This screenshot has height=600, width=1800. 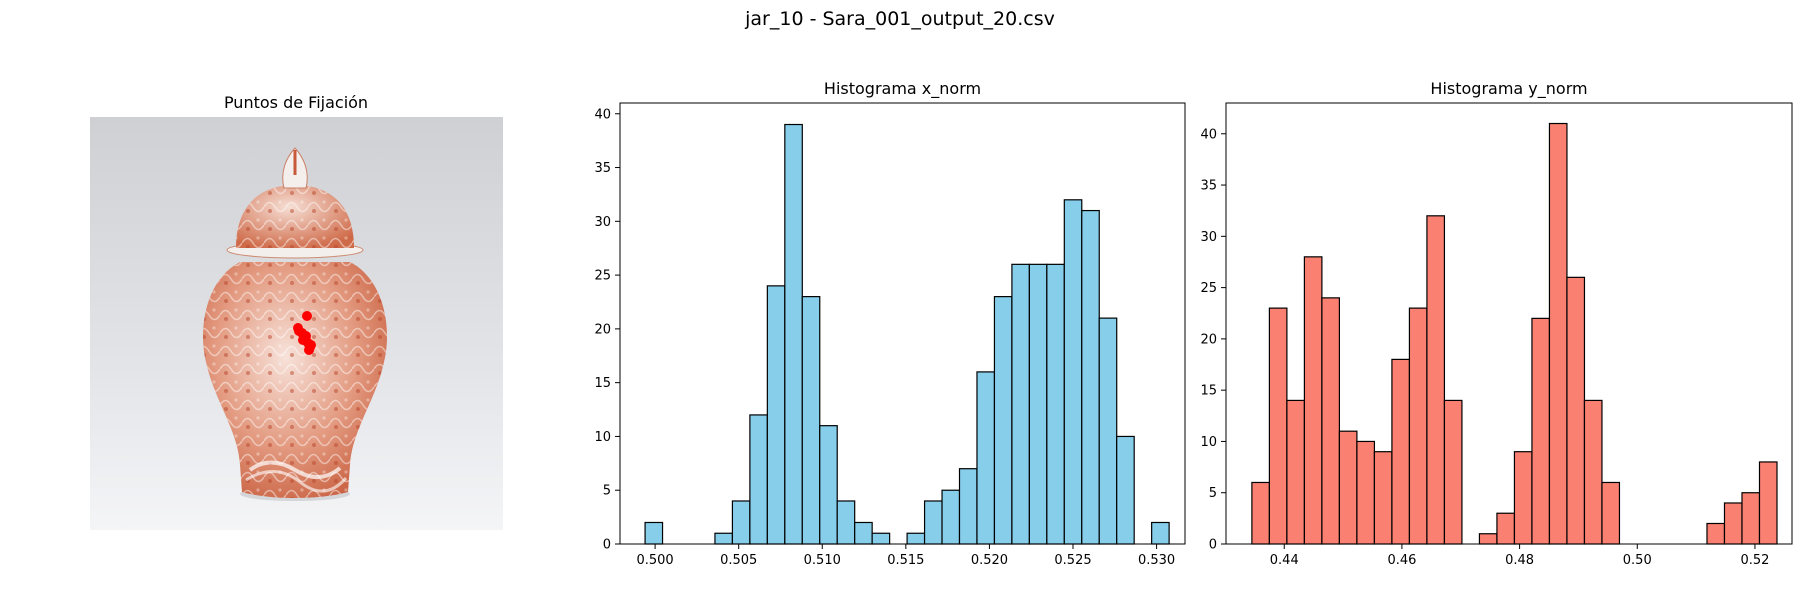 I want to click on x-tick-label: 0.46, so click(x=1401, y=560).